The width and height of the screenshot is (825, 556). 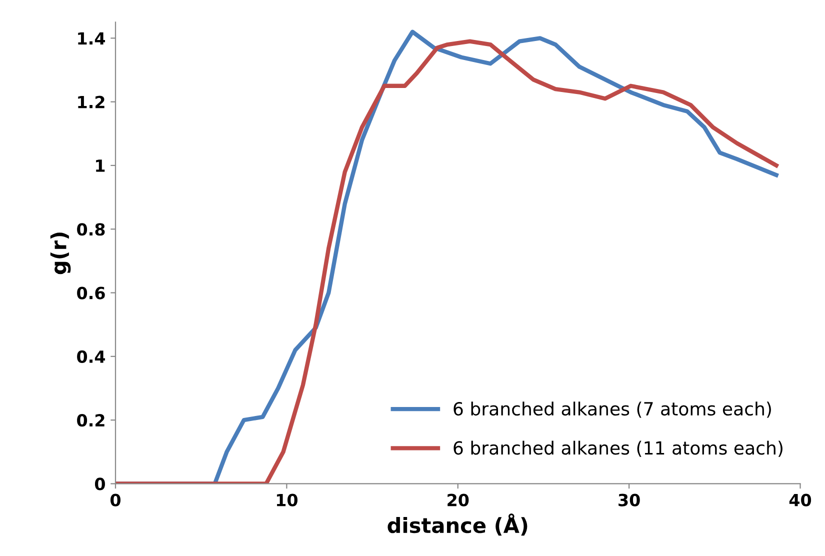 What do you see at coordinates (629, 500) in the screenshot?
I see `x-tick-label: 30` at bounding box center [629, 500].